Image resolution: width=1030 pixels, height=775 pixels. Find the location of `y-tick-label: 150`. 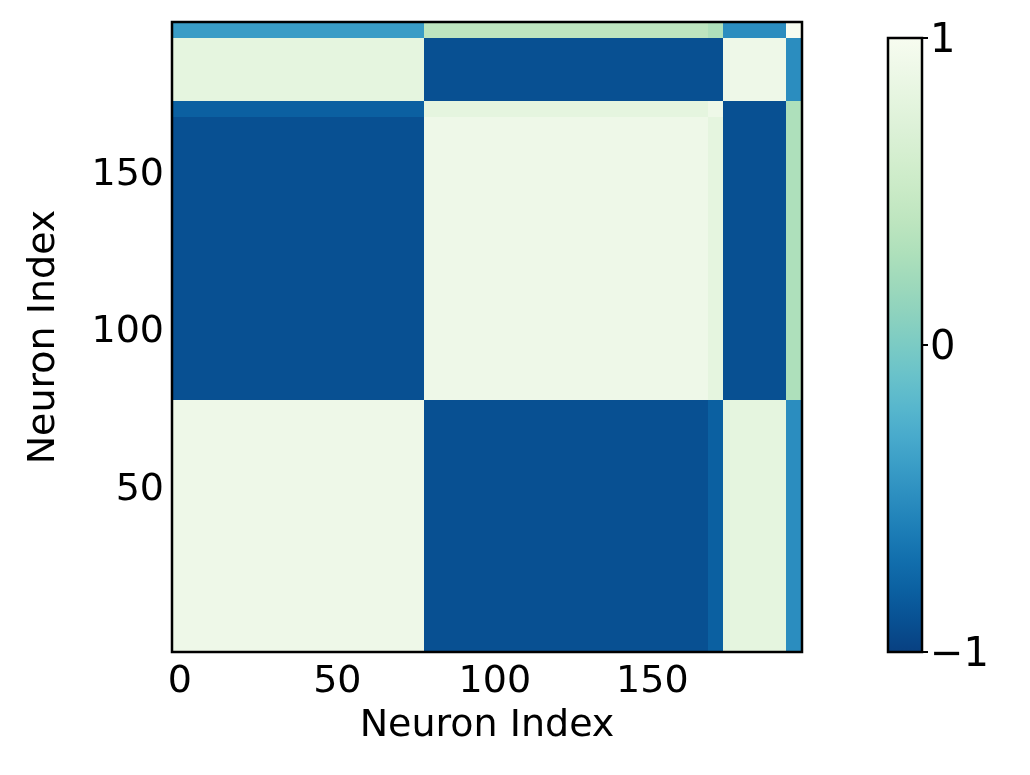

y-tick-label: 150 is located at coordinates (127, 171).